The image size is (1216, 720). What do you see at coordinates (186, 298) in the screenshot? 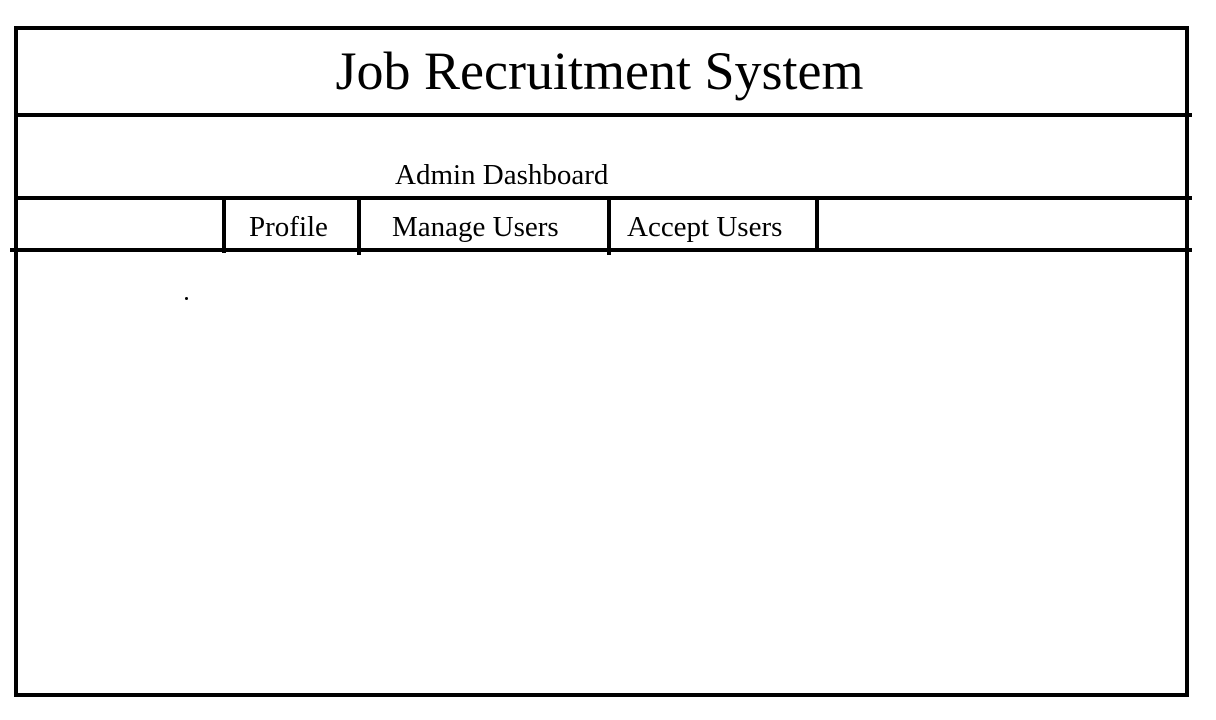
I see `stray-dot` at bounding box center [186, 298].